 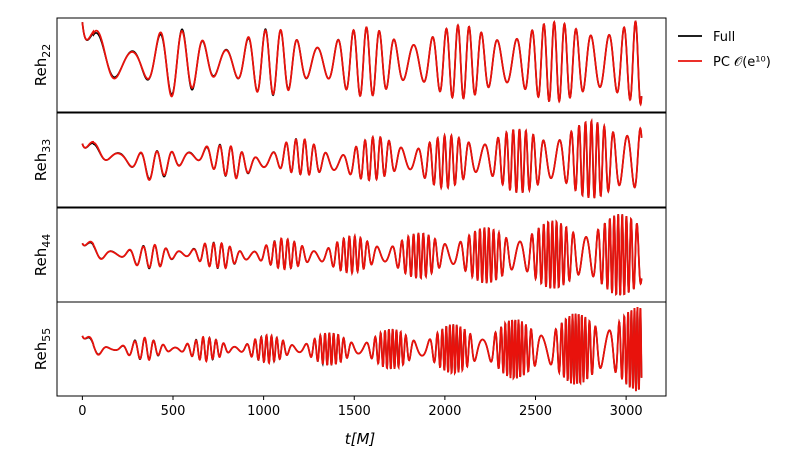 I want to click on legend-label: PC 𝒪(e¹⁰), so click(x=742, y=62).